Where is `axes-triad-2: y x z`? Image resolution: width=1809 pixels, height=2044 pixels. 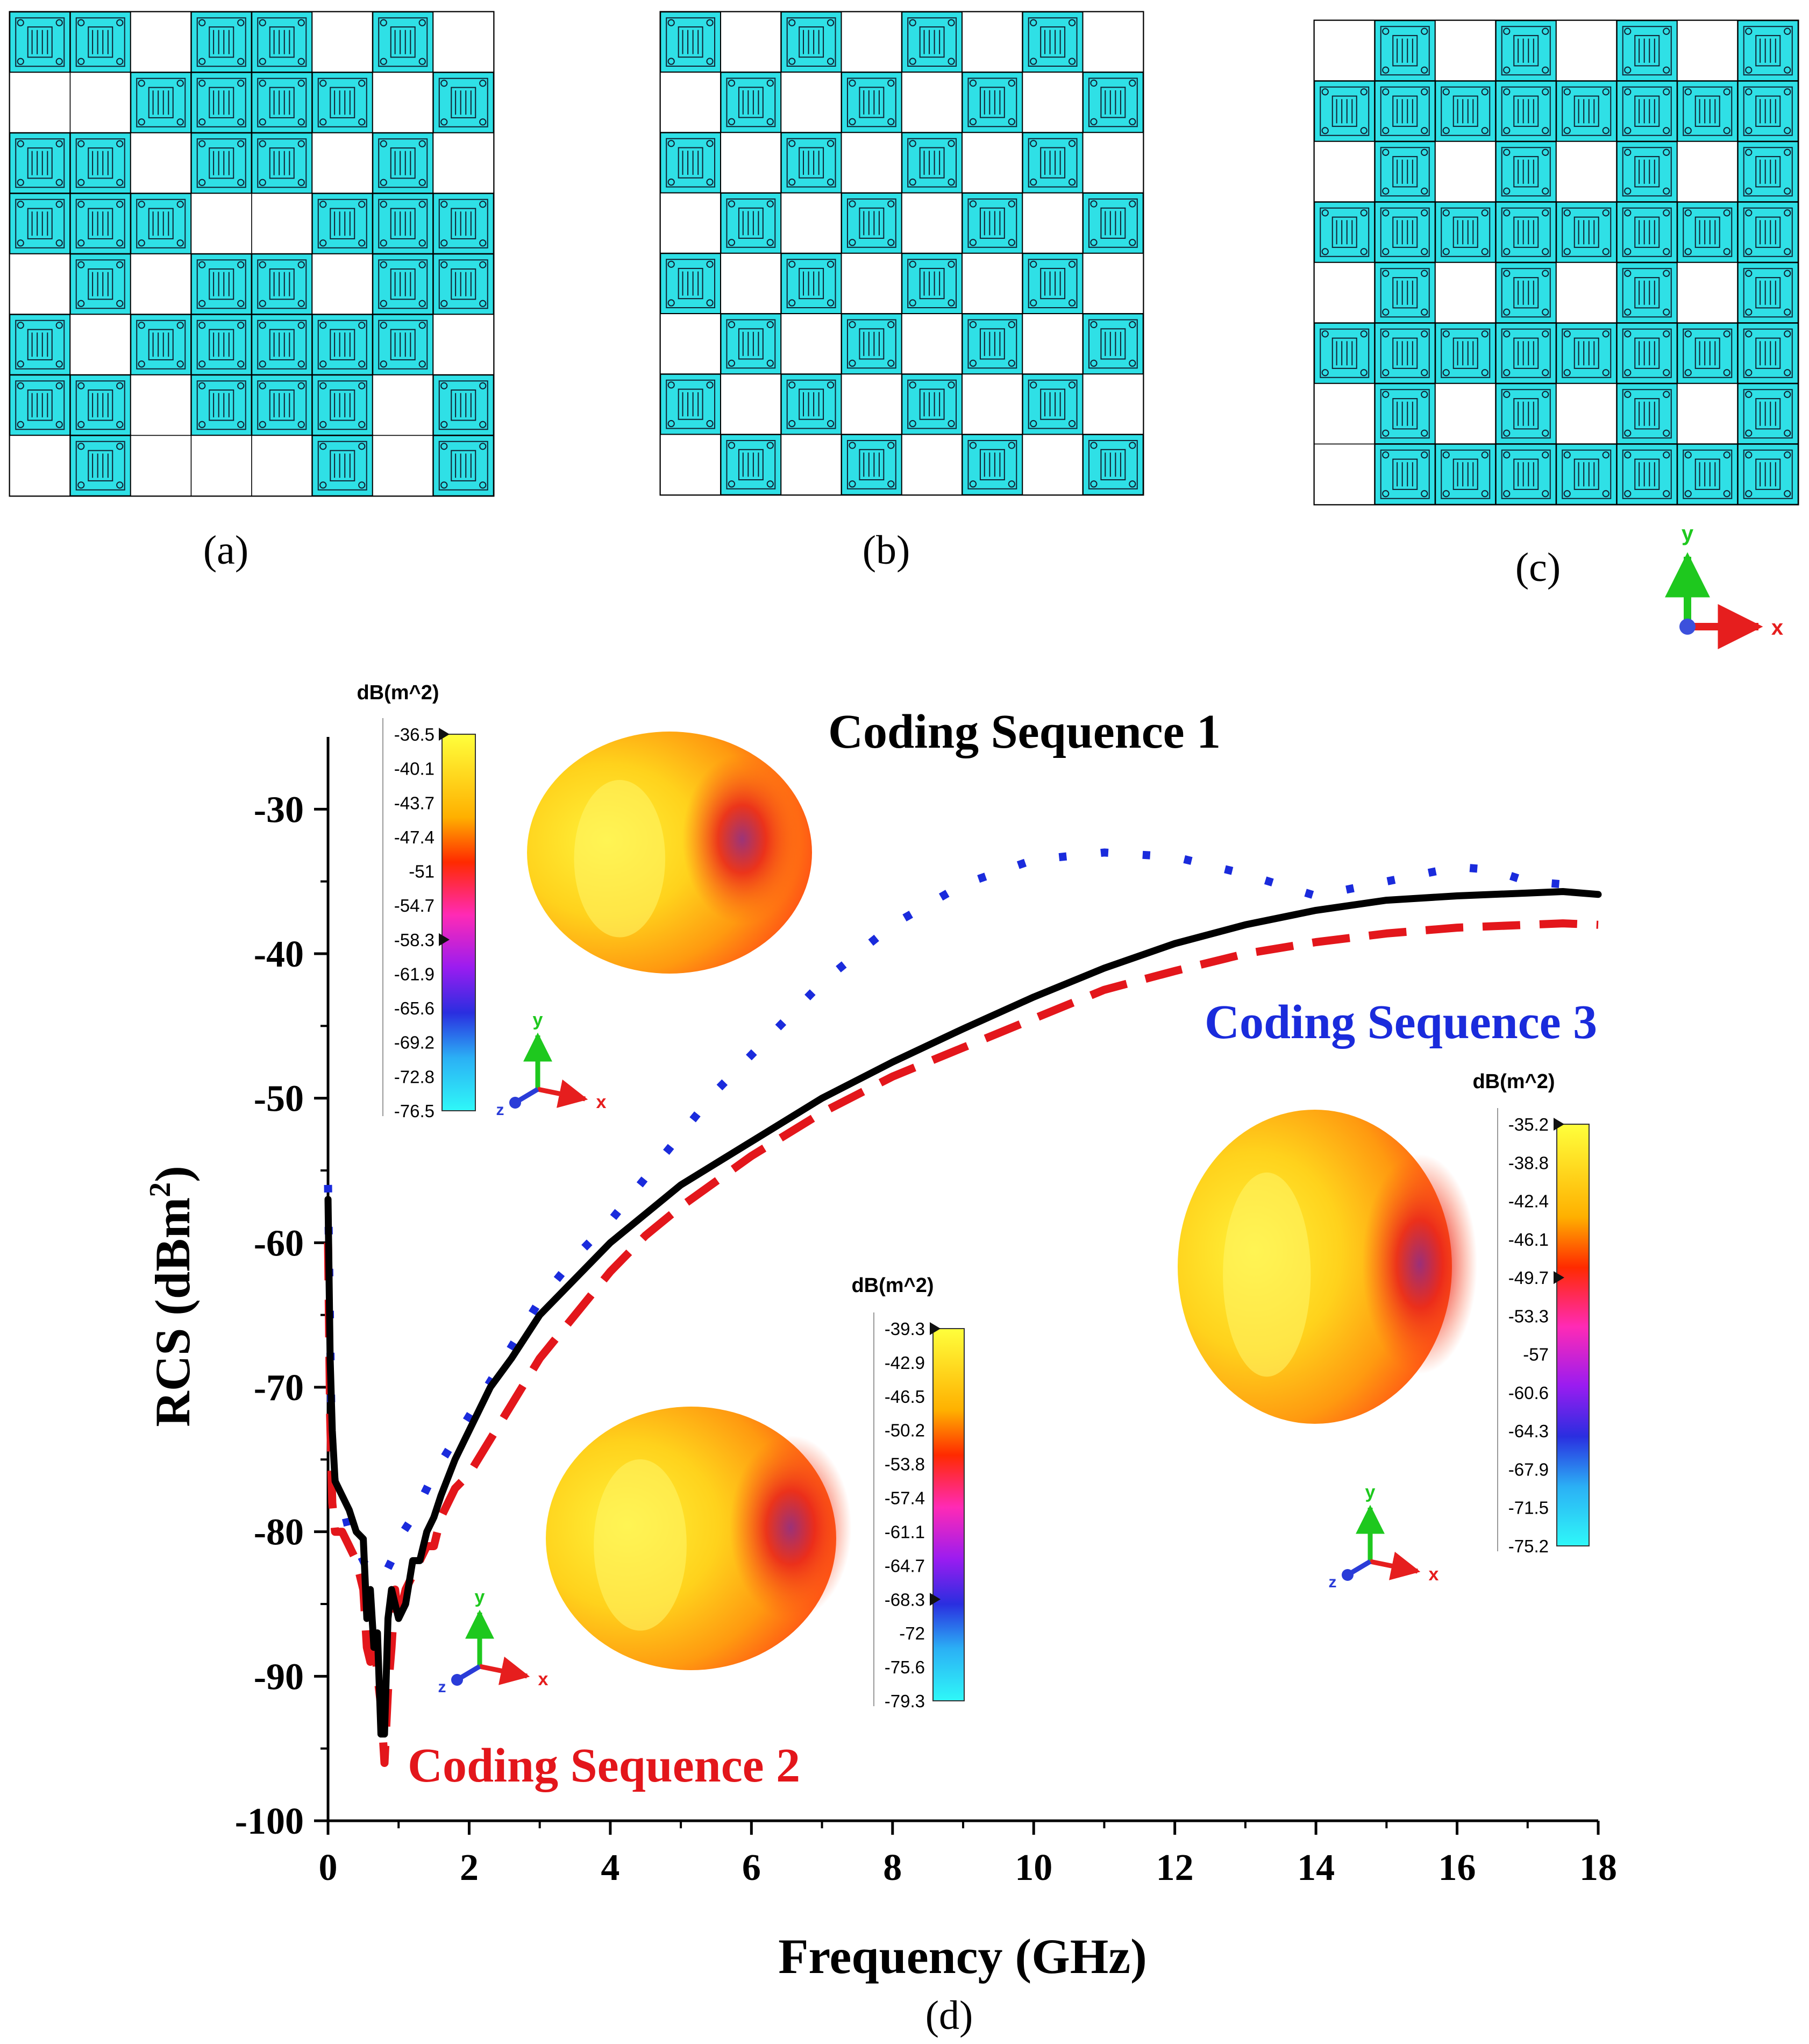 axes-triad-2: y x z is located at coordinates (493, 1642).